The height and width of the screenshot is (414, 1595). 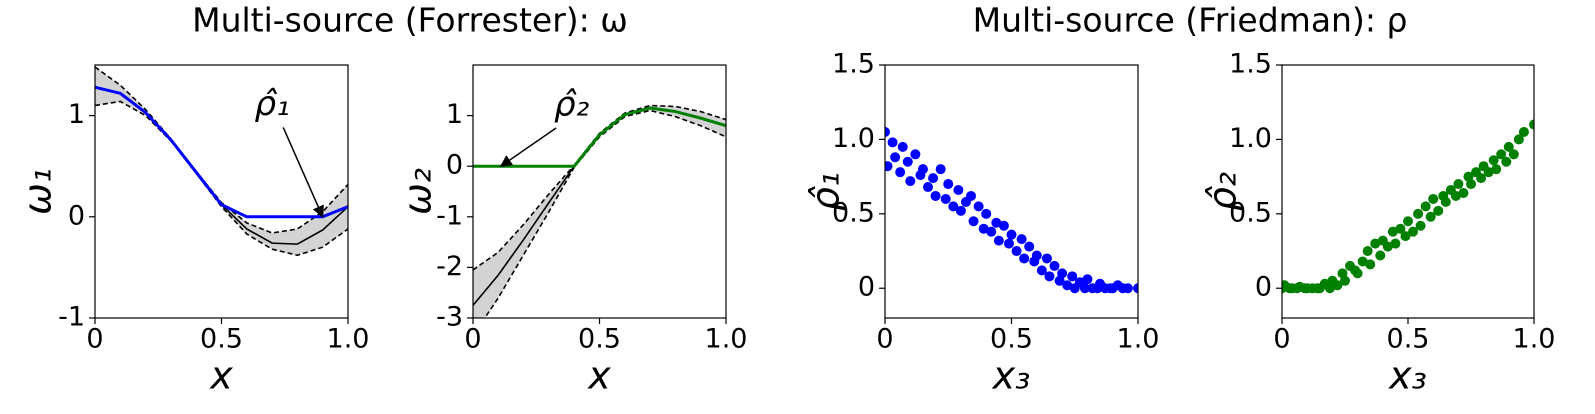 What do you see at coordinates (303, 172) in the screenshot?
I see `annotation-arrow` at bounding box center [303, 172].